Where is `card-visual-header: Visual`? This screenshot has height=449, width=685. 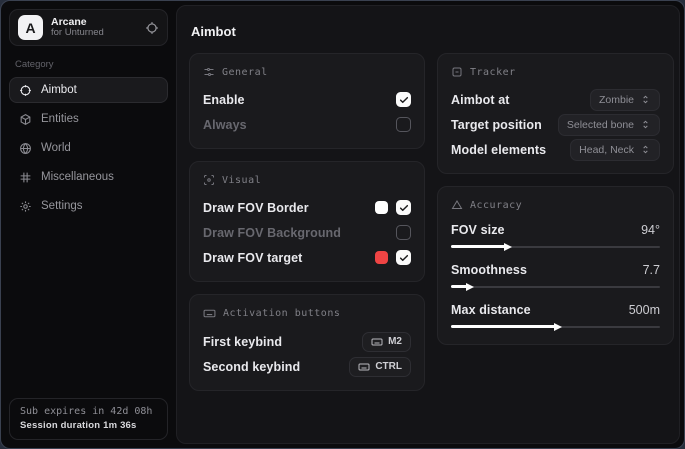 card-visual-header: Visual is located at coordinates (307, 180).